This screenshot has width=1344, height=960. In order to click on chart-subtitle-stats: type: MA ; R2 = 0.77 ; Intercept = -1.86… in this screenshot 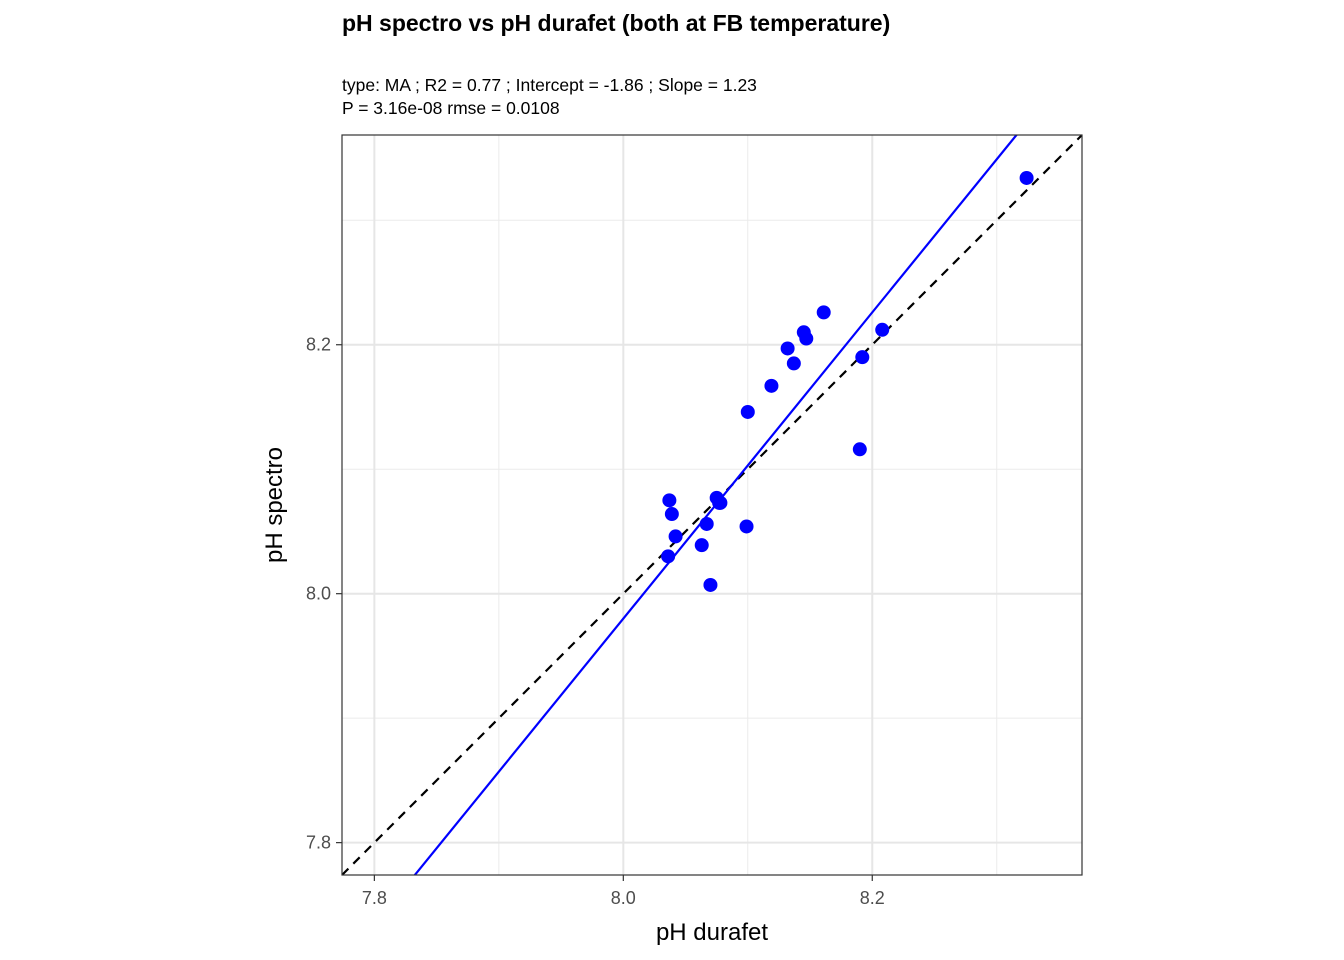, I will do `click(549, 85)`.